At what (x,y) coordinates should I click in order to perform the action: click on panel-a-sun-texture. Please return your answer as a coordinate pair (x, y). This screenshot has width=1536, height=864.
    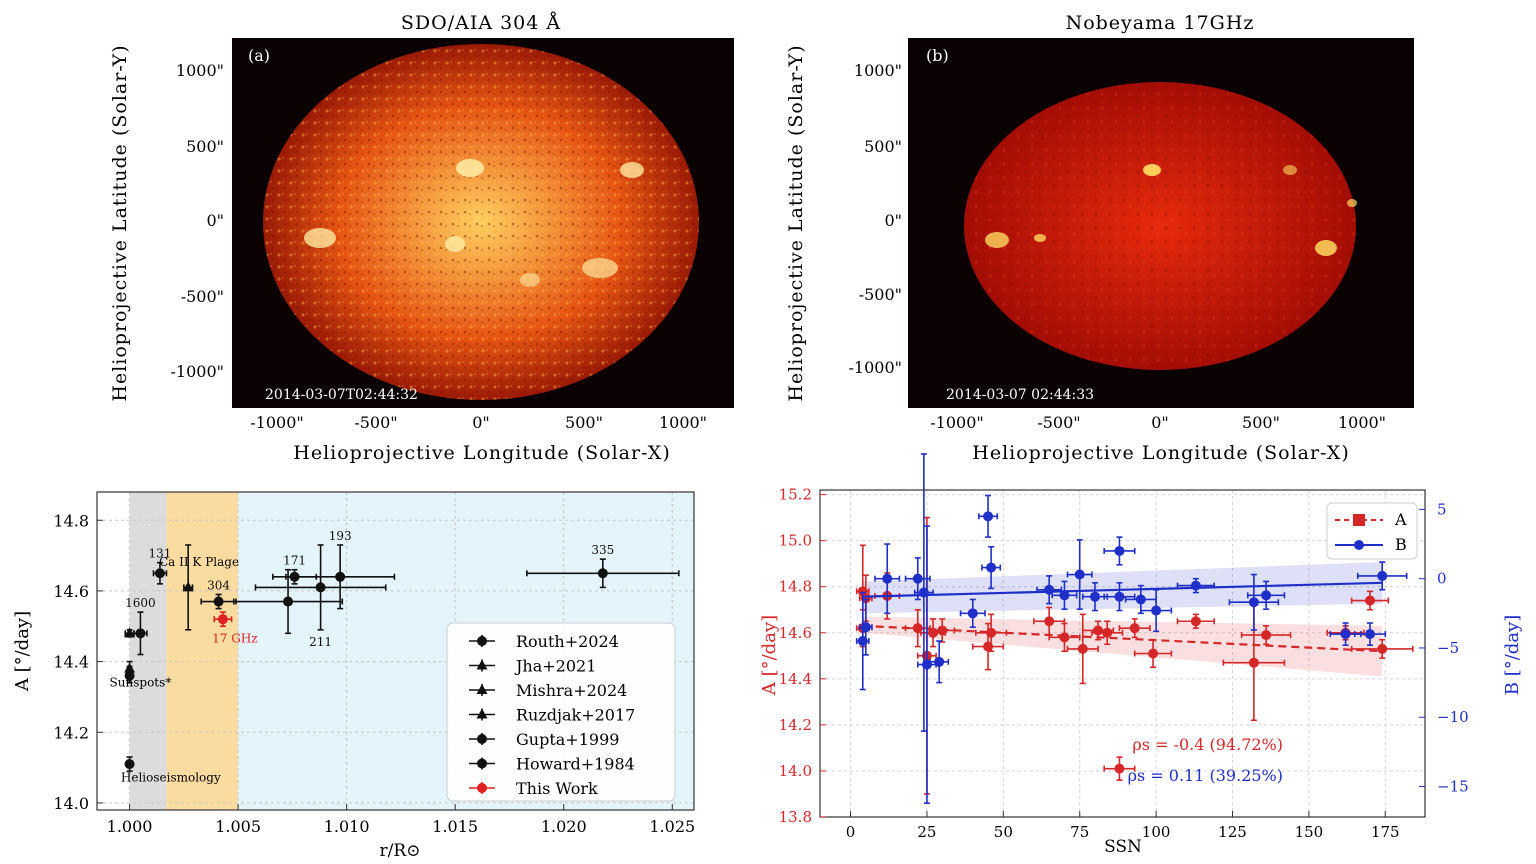
    Looking at the image, I should click on (481, 222).